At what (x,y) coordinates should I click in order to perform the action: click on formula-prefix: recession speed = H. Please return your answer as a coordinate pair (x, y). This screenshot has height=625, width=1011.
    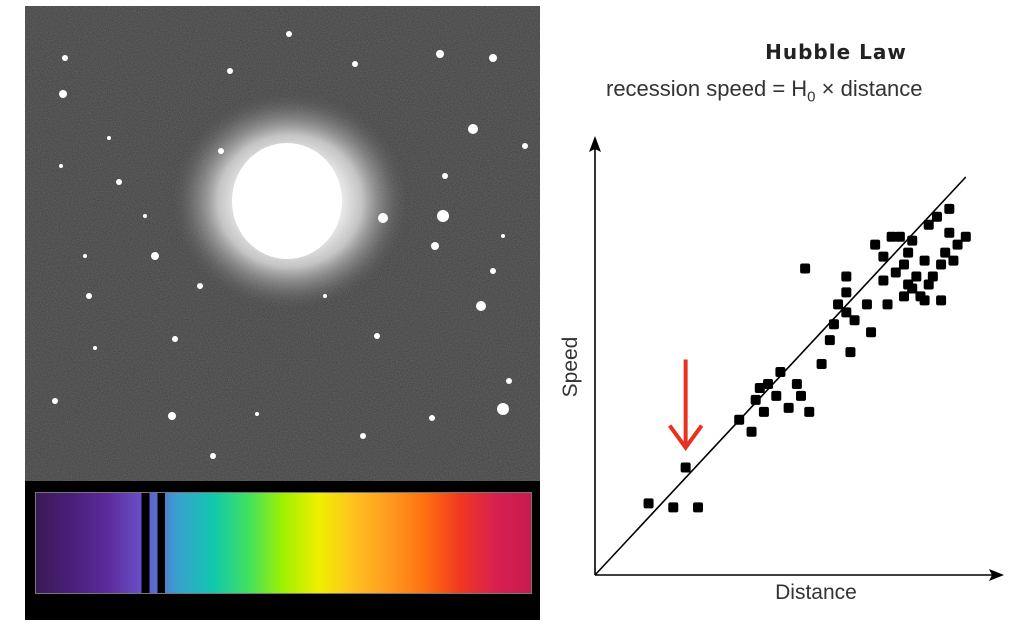
    Looking at the image, I should click on (707, 88).